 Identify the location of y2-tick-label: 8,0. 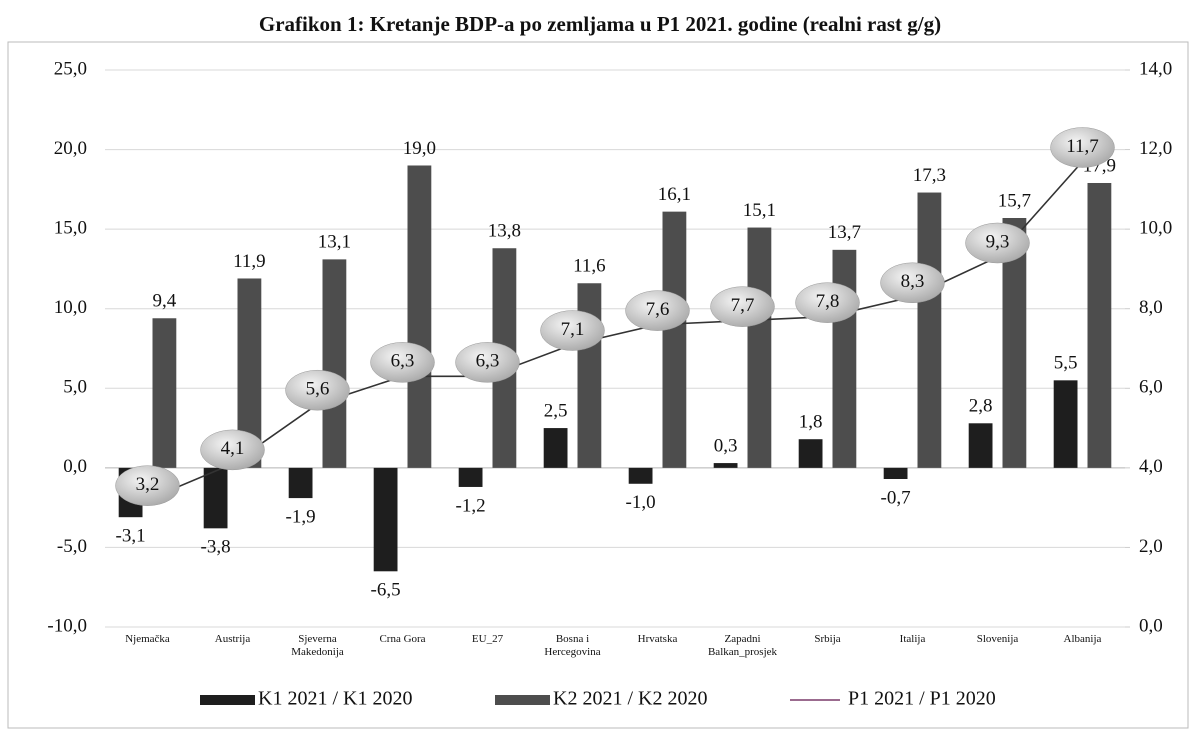
(1151, 307).